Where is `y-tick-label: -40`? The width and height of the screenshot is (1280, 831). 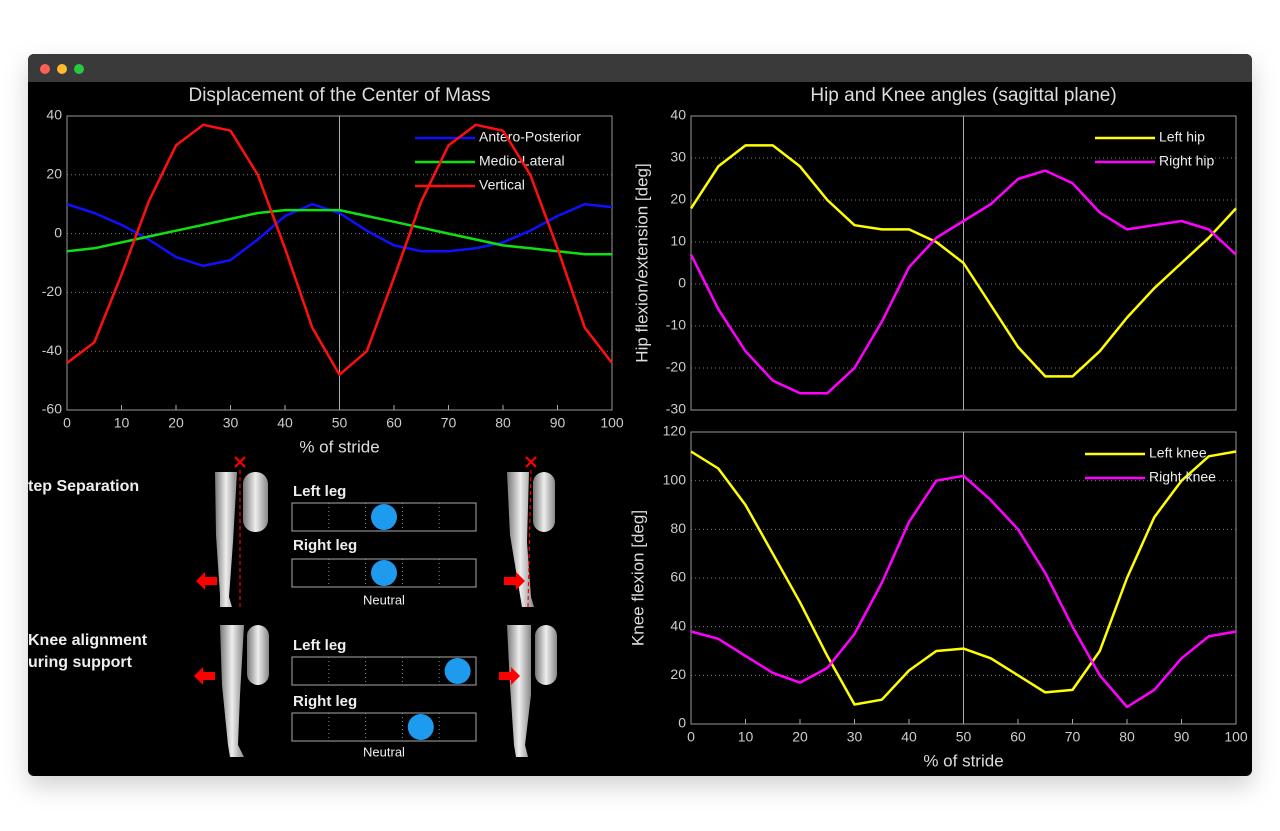
y-tick-label: -40 is located at coordinates (52, 350).